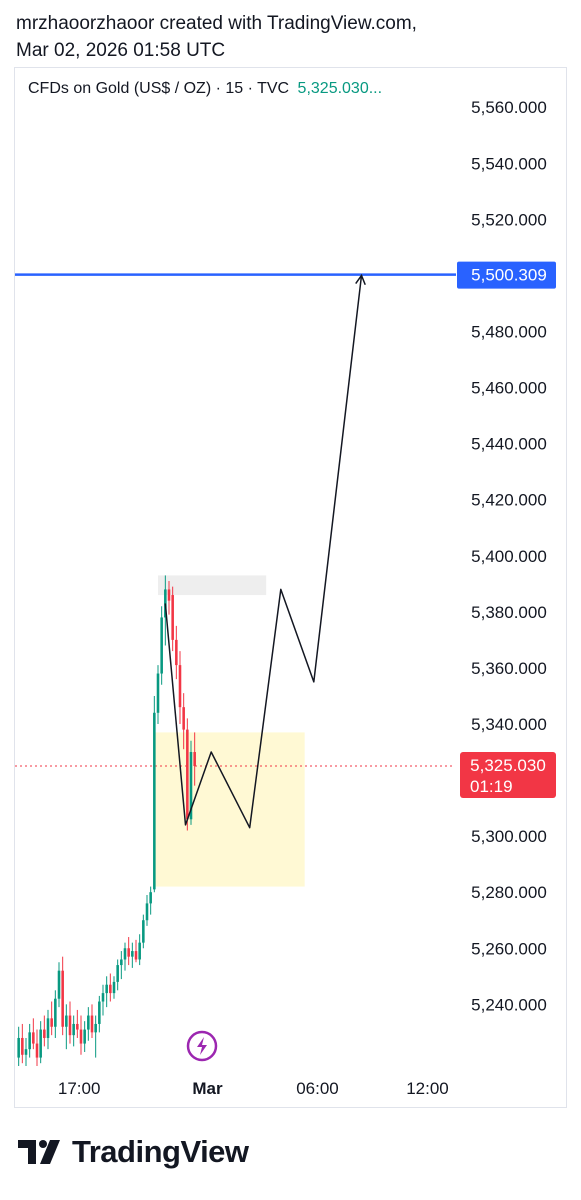 This screenshot has width=581, height=1200. What do you see at coordinates (509, 163) in the screenshot?
I see `y-tick-label: 5,540.000` at bounding box center [509, 163].